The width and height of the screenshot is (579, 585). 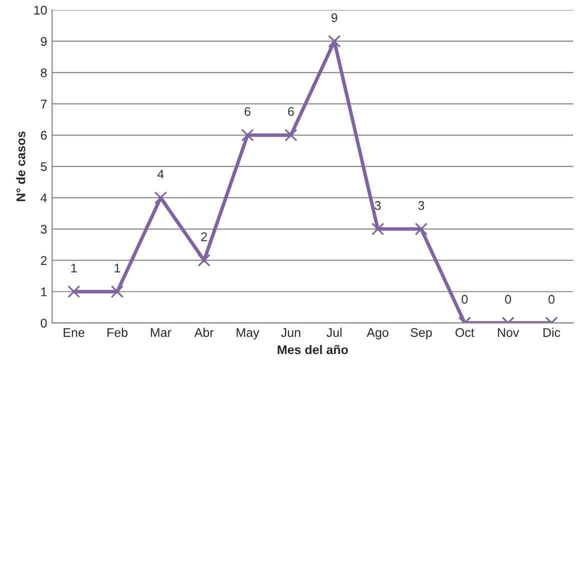 I want to click on y-axis-title: N° de casos, so click(x=21, y=166).